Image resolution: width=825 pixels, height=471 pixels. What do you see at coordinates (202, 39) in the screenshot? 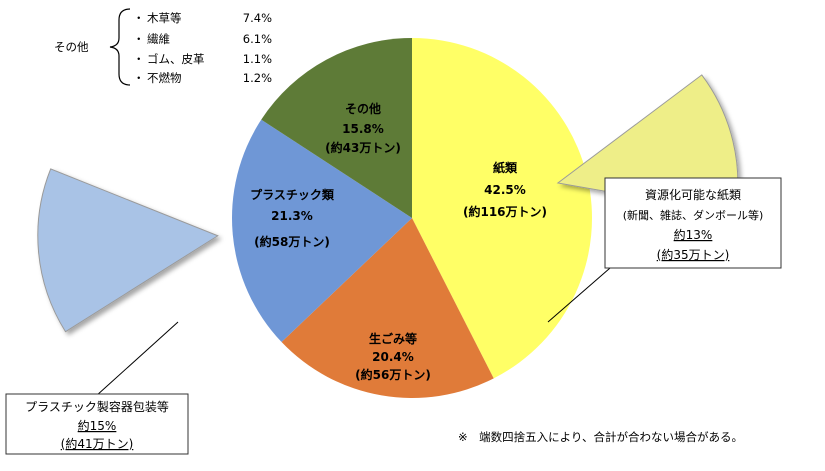
I see `other-breakdown-item-1: ・ 繊維 6.1%` at bounding box center [202, 39].